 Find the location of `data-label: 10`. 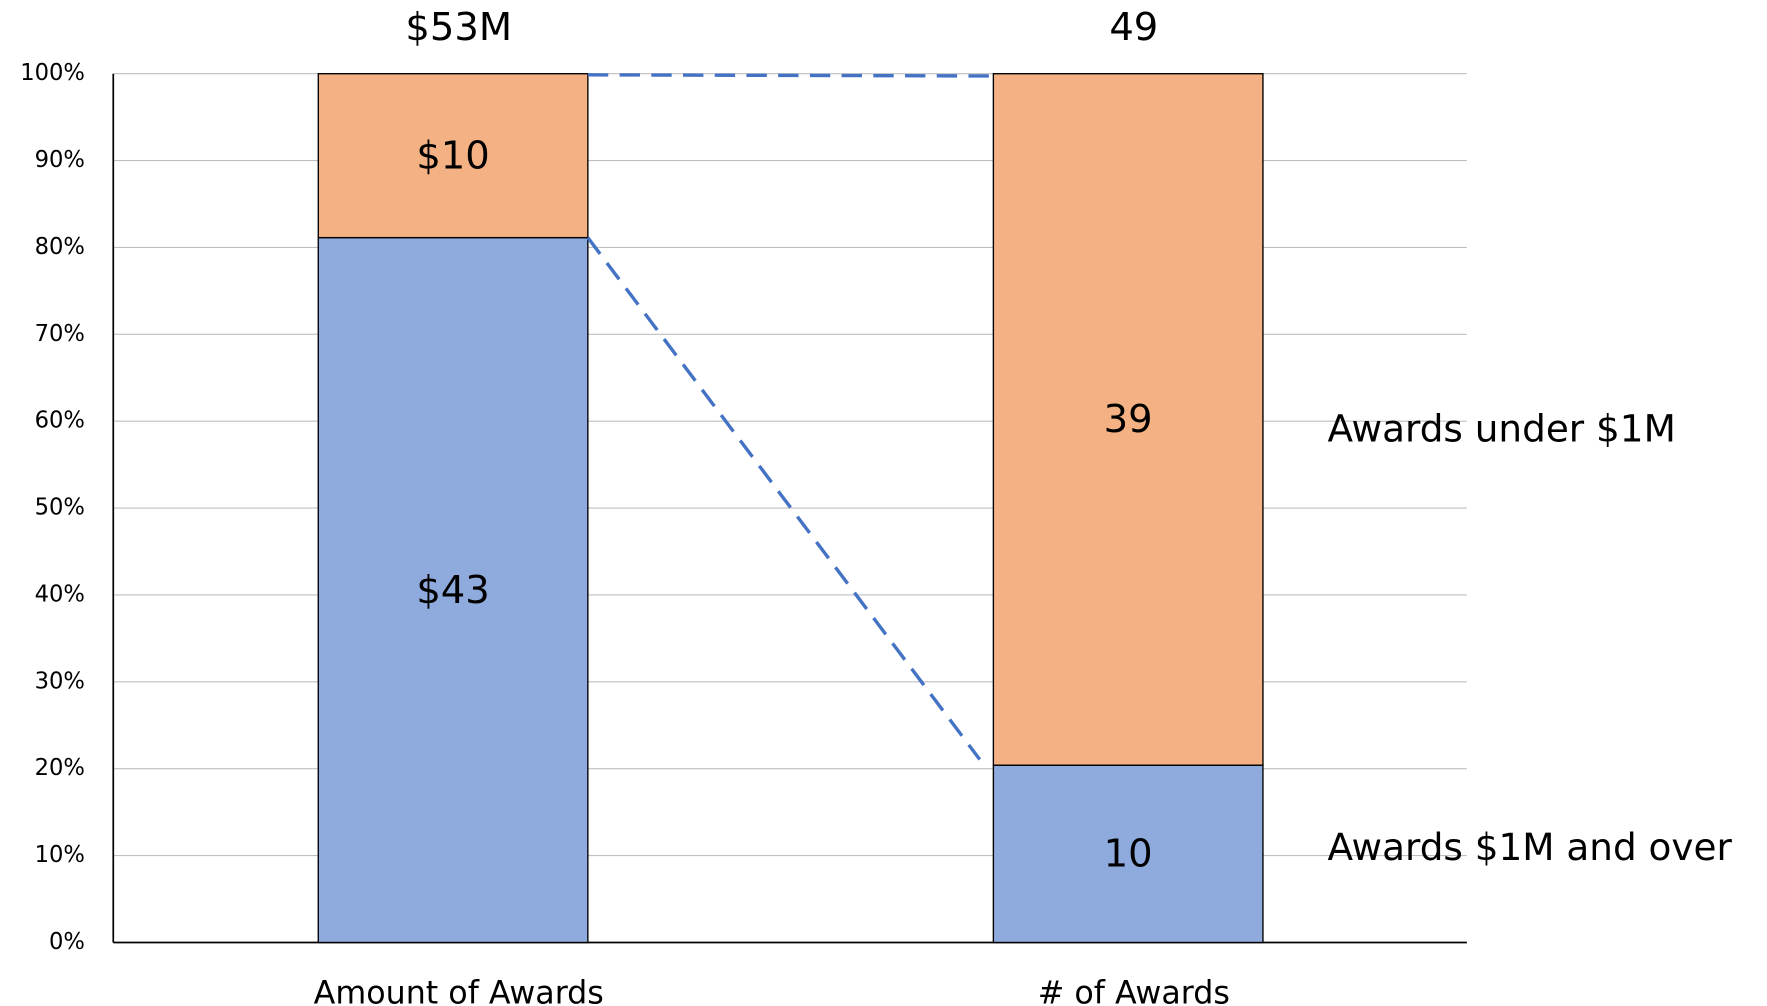

data-label: 10 is located at coordinates (1128, 854).